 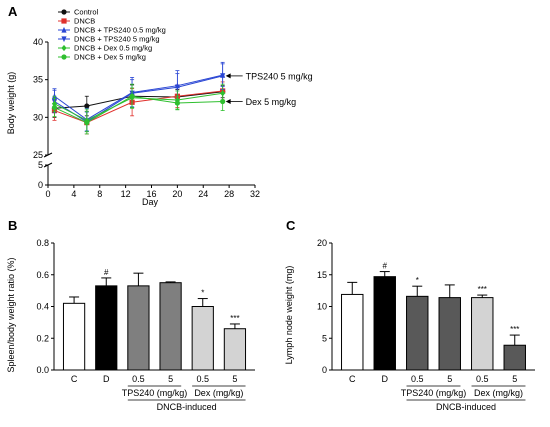 What do you see at coordinates (385, 266) in the screenshot?
I see `panel-c-significance-marker: #` at bounding box center [385, 266].